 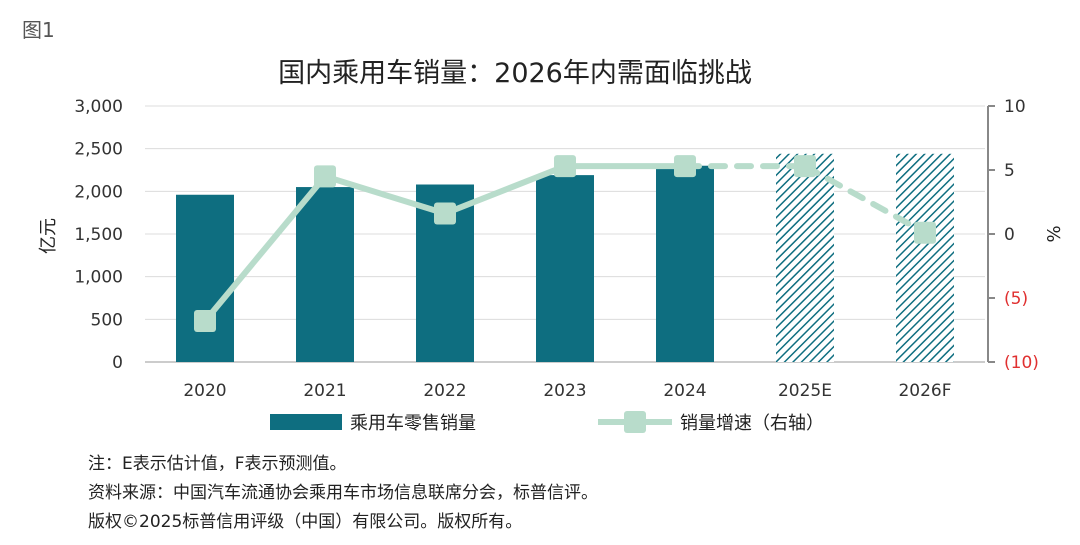 I want to click on bar-2020, so click(x=205, y=278).